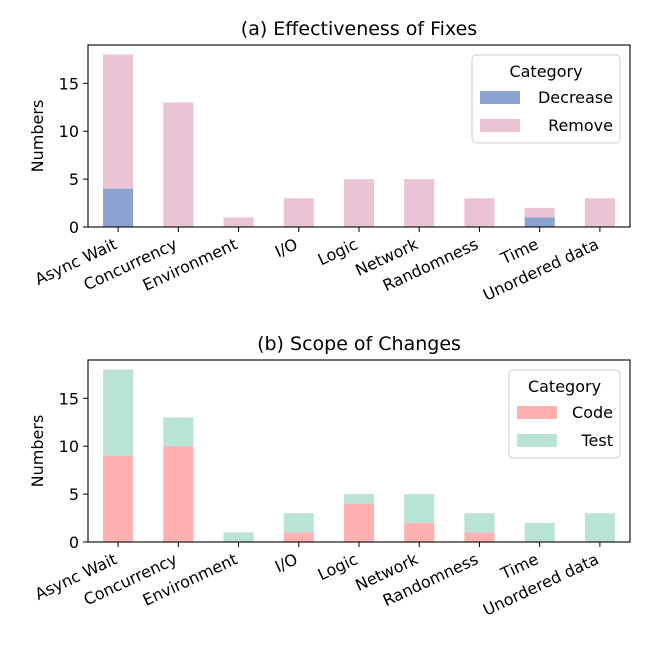  I want to click on legend-swatch-remove, so click(500, 125).